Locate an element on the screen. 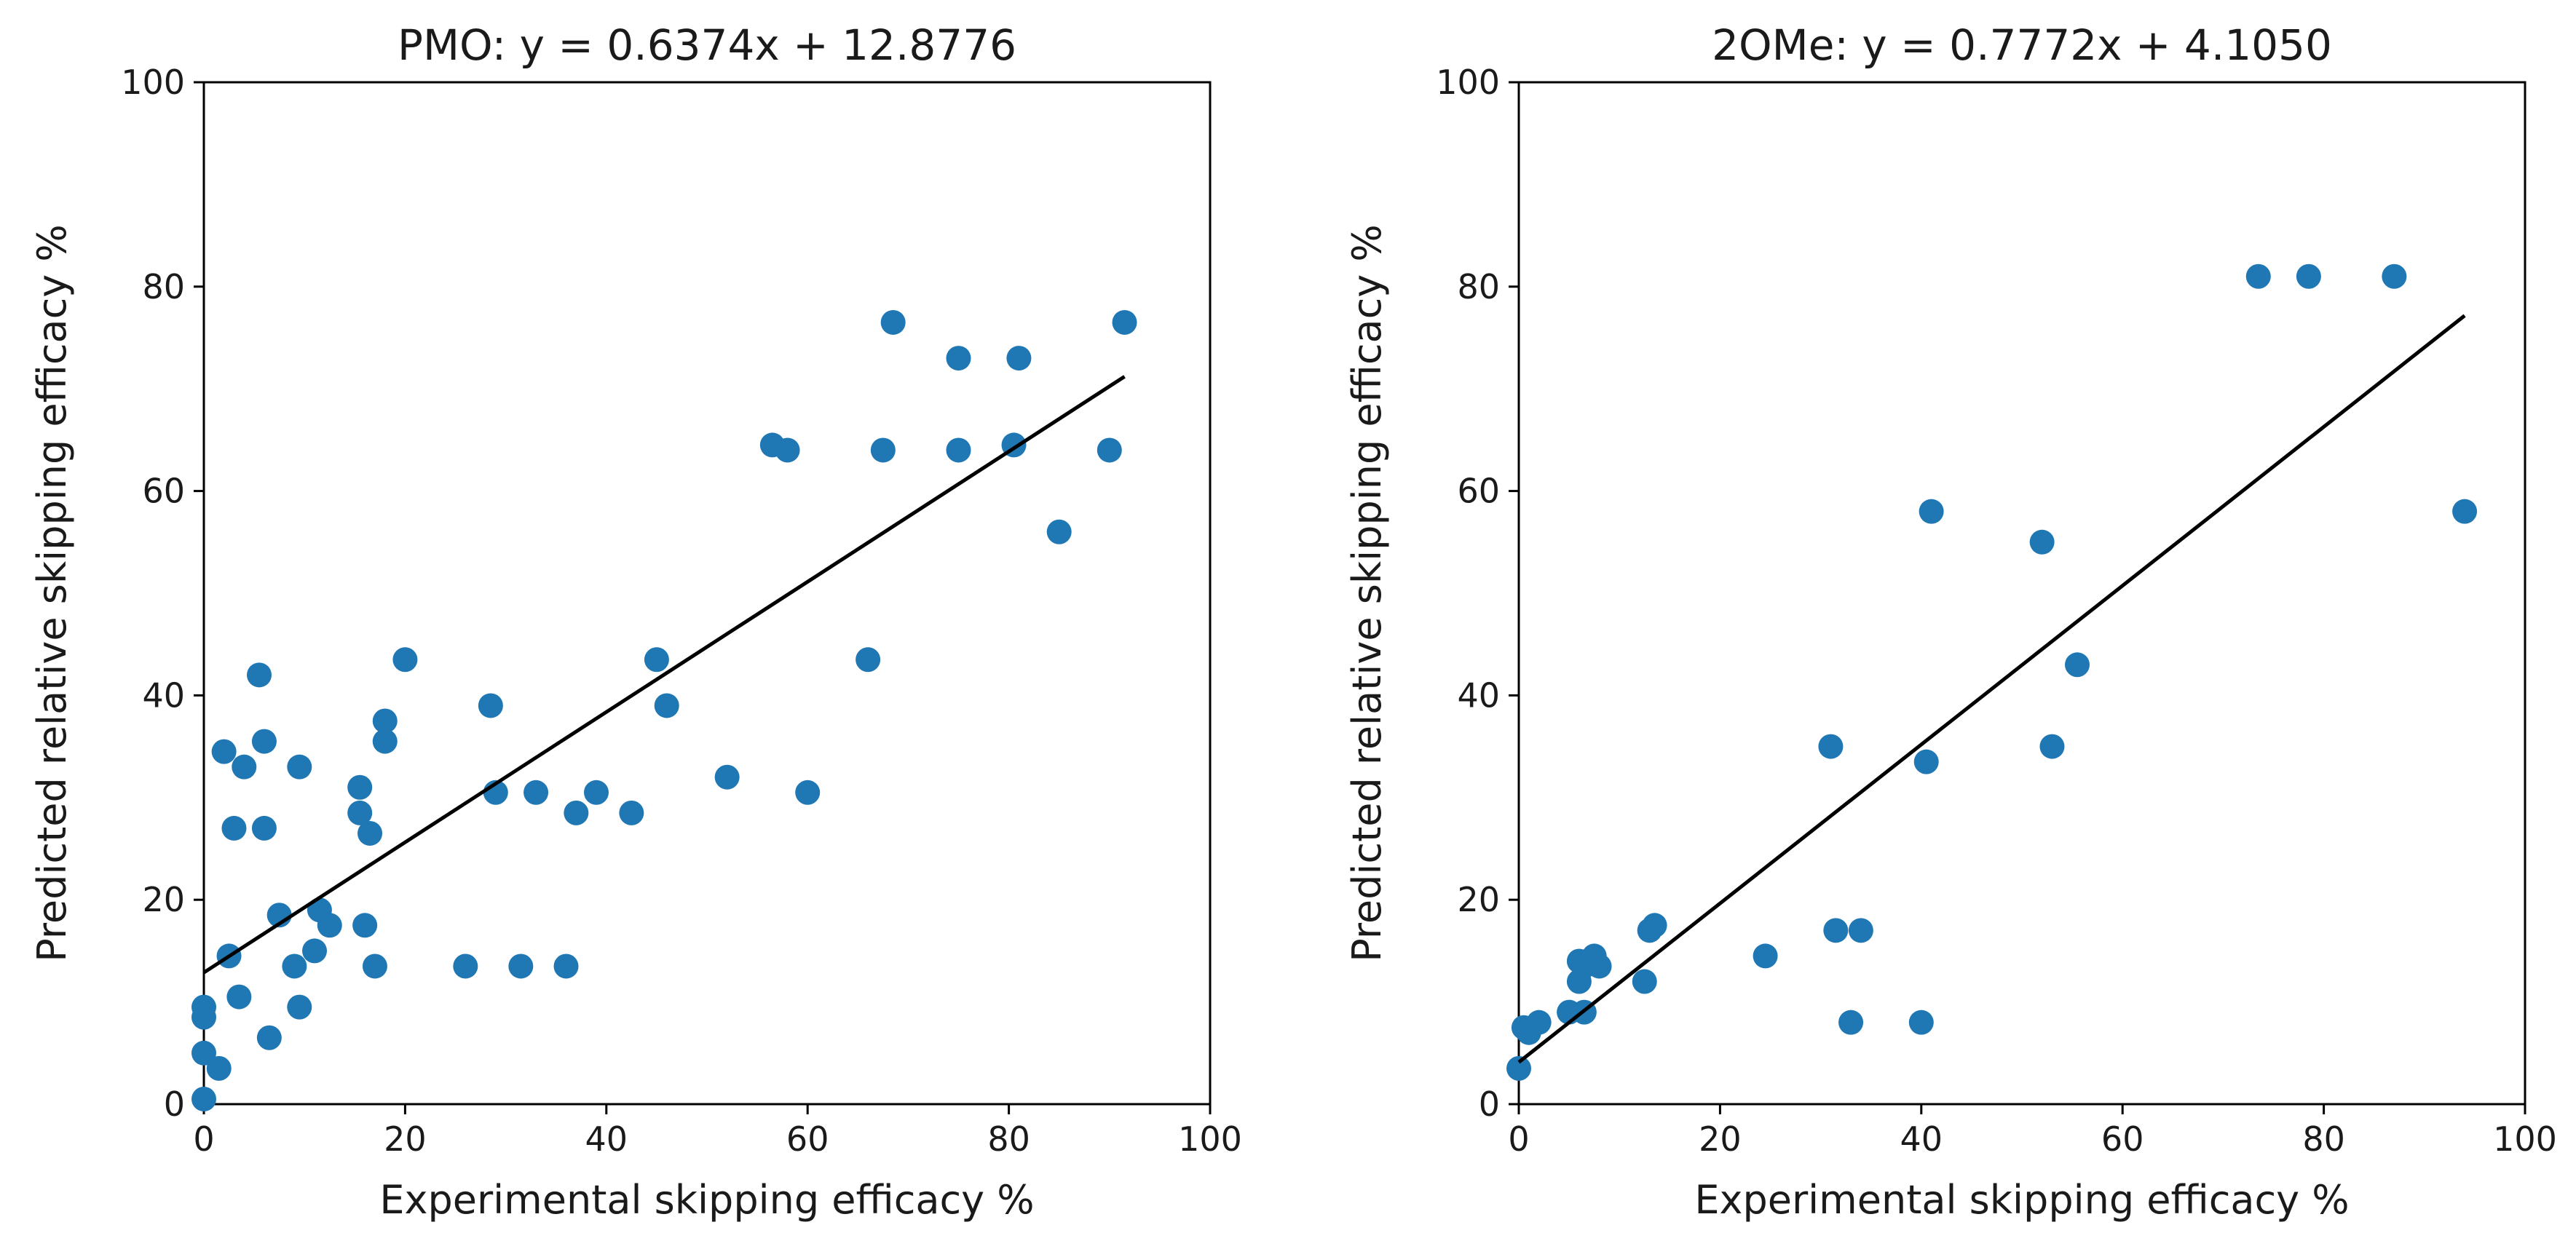  pmo-y-tick-label: 40 is located at coordinates (163, 695).